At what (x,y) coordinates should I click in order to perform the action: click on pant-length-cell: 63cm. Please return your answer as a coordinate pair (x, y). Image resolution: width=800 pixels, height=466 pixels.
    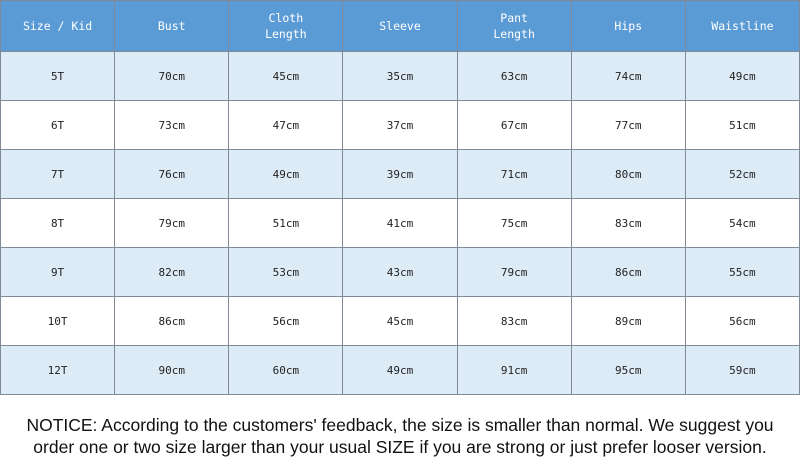
    Looking at the image, I should click on (514, 76).